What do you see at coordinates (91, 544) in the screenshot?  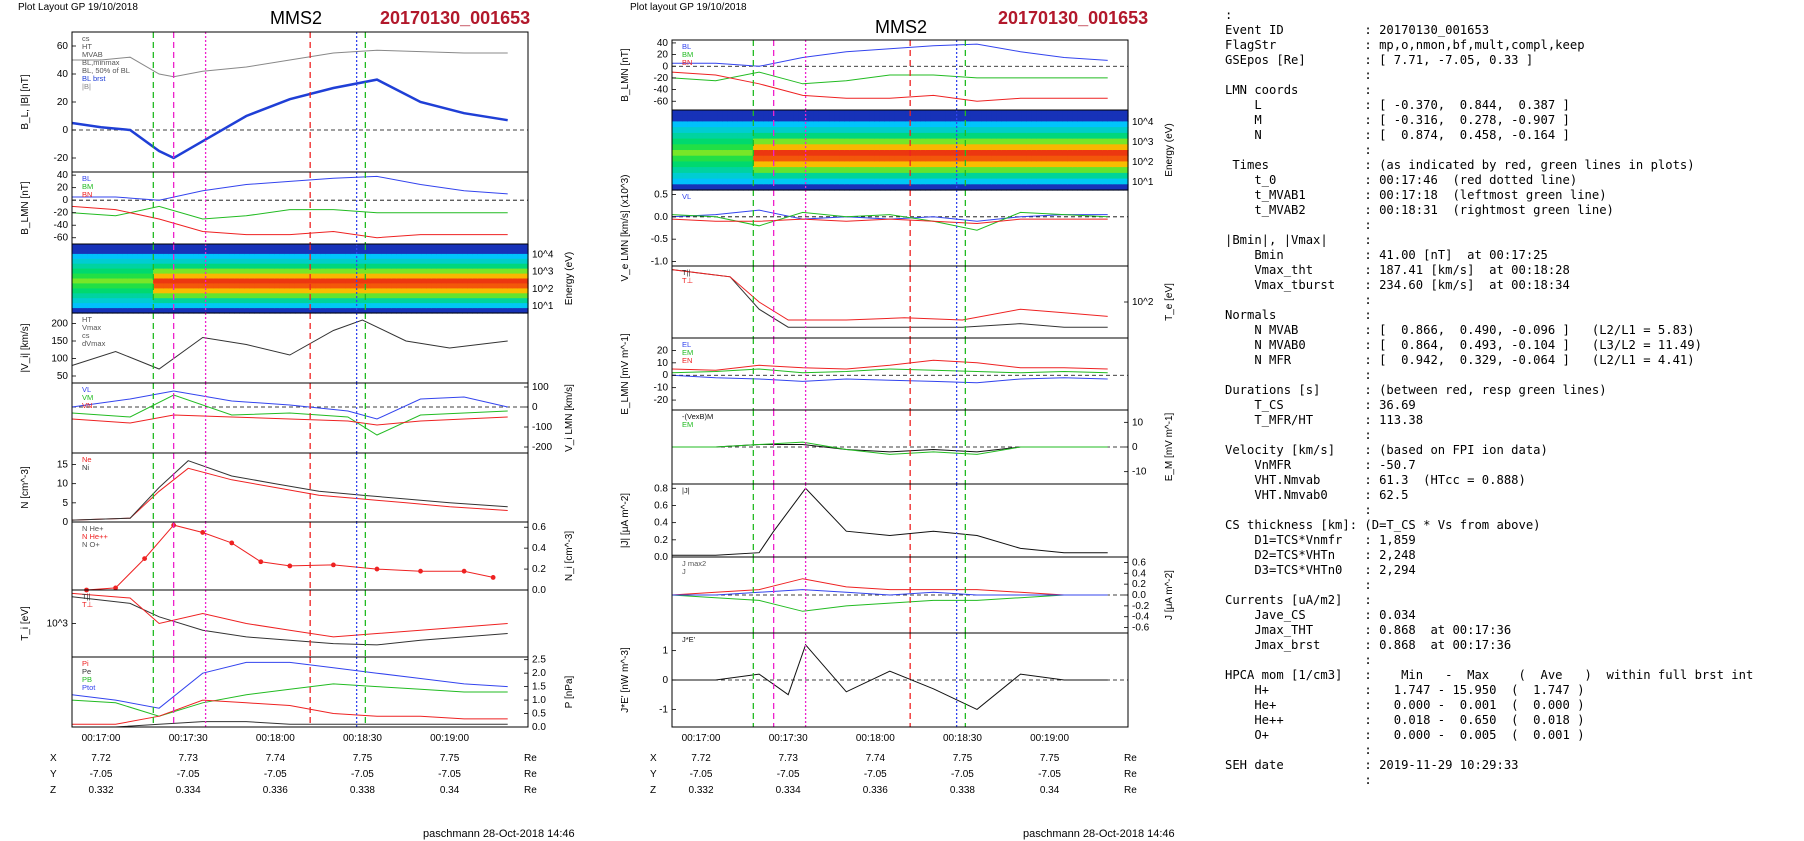 I see `legend-entry: N O+` at bounding box center [91, 544].